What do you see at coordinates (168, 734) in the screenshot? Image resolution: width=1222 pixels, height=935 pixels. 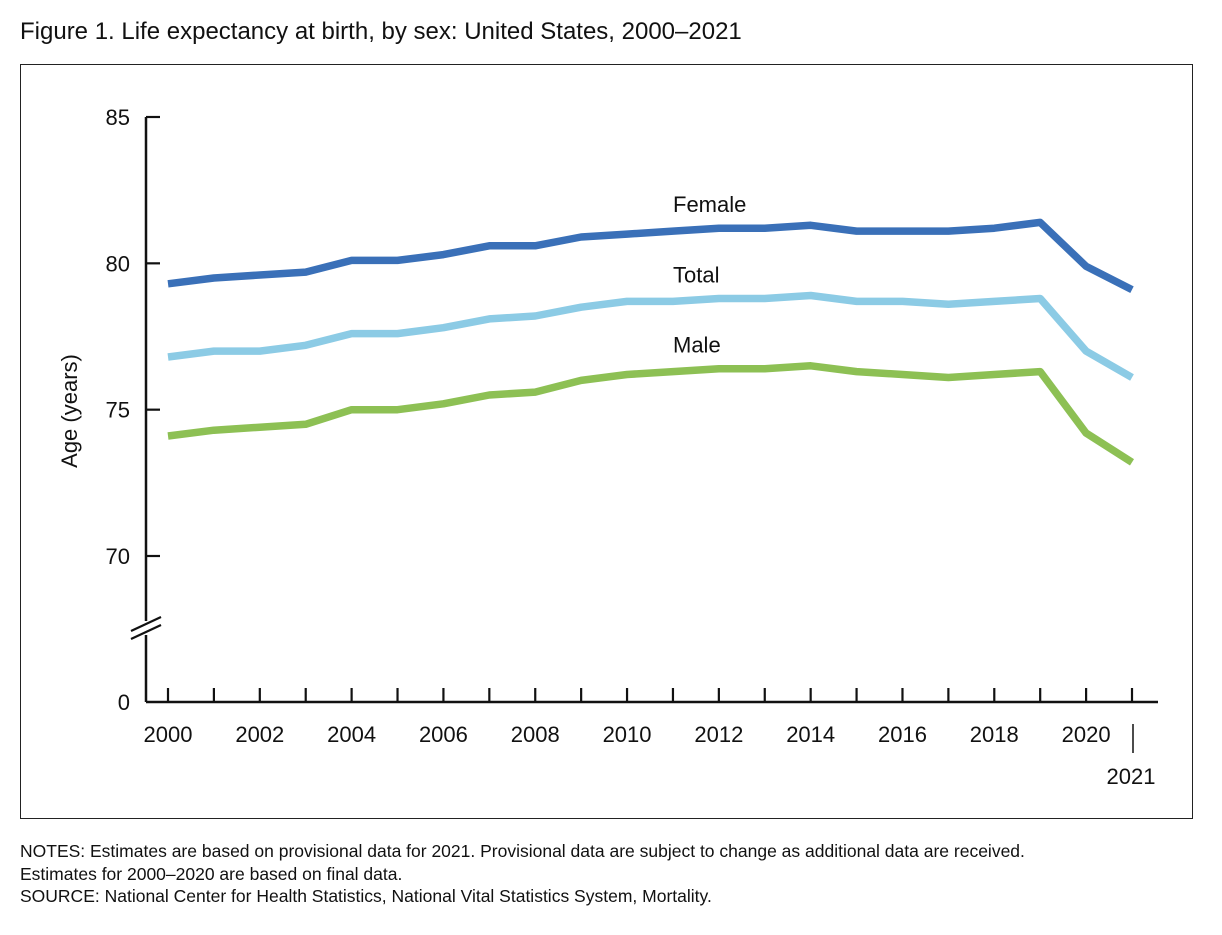 I see `x-tick-label: 2000` at bounding box center [168, 734].